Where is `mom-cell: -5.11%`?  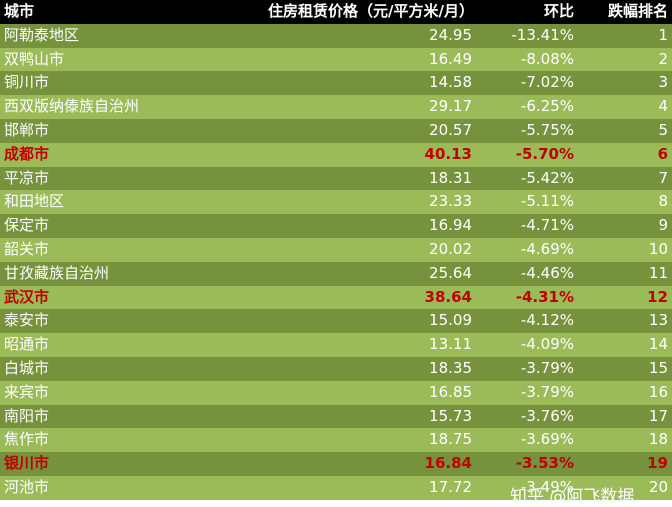 mom-cell: -5.11% is located at coordinates (547, 201).